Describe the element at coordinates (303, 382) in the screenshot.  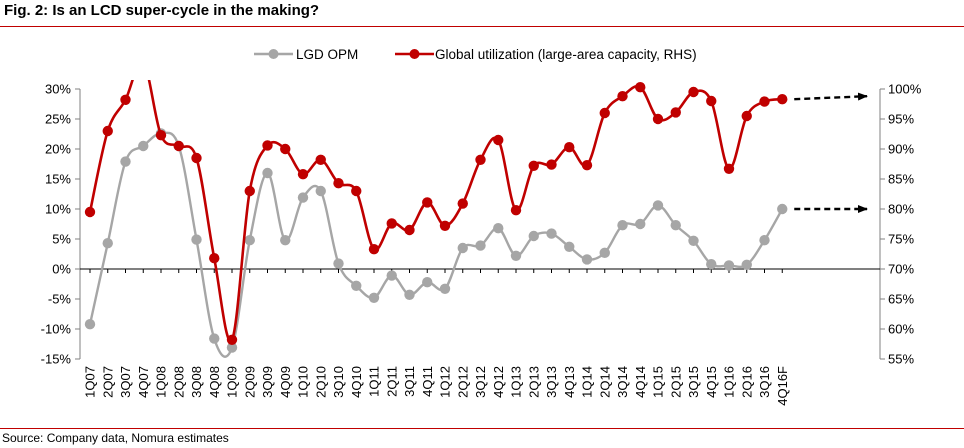
I see `x-tick-label: 1Q10` at that location.